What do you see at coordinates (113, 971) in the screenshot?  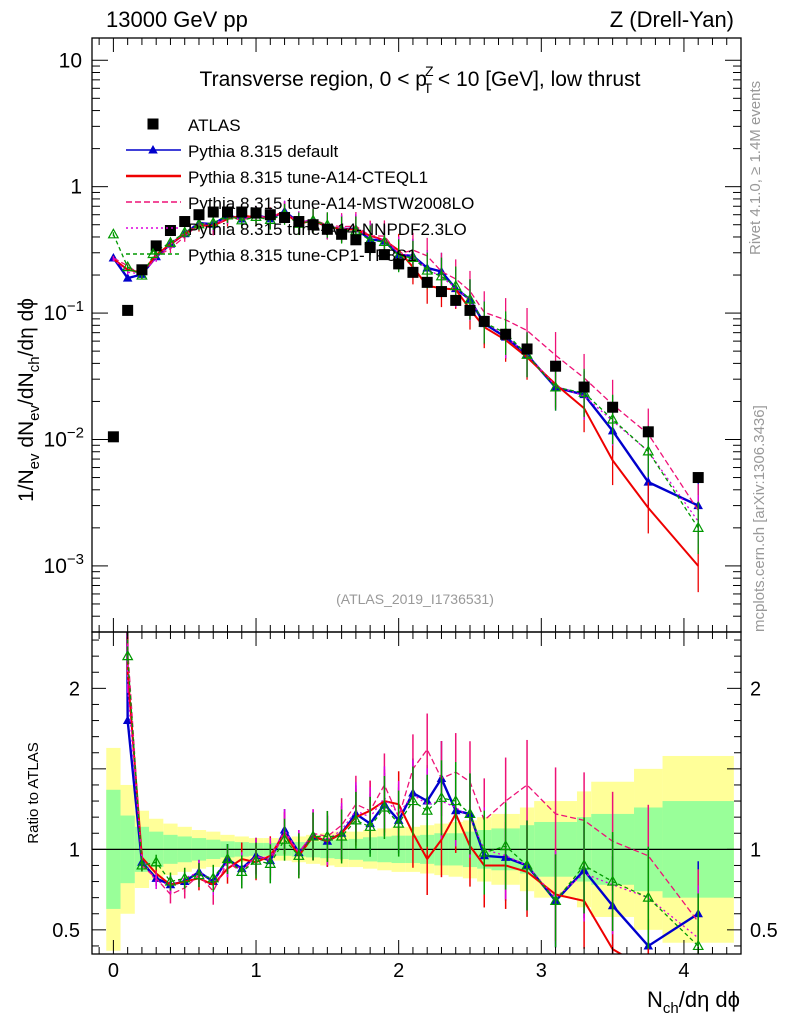 I see `x-tick-label: 0` at bounding box center [113, 971].